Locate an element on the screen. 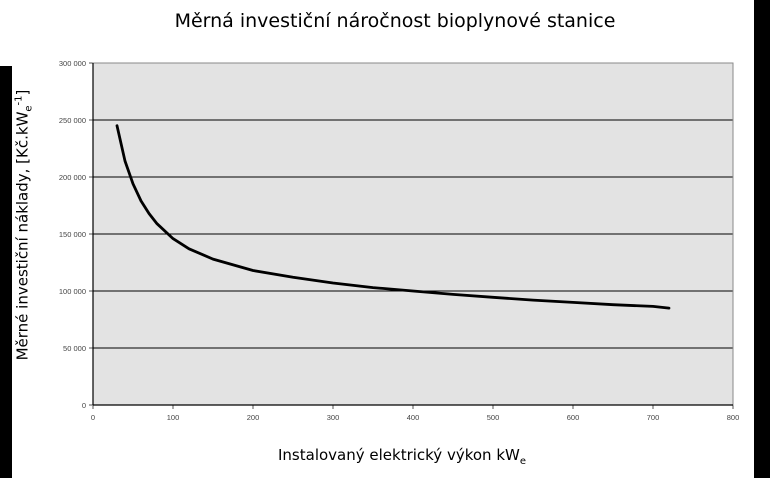 The width and height of the screenshot is (770, 479). y-tick-label: 150 000 is located at coordinates (72, 234).